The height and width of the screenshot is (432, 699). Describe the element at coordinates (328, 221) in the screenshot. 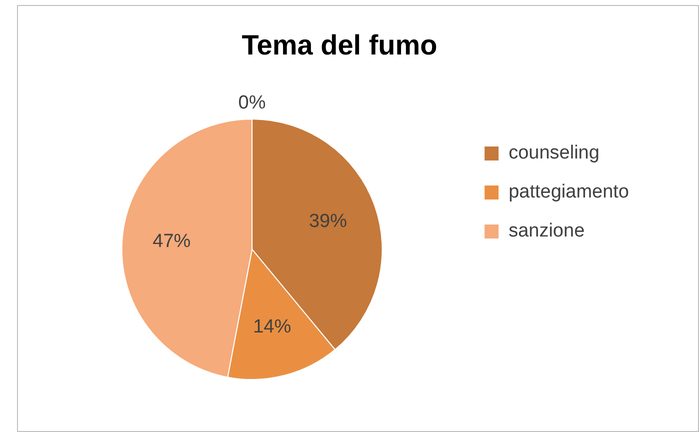

I see `data-label: 39%` at that location.